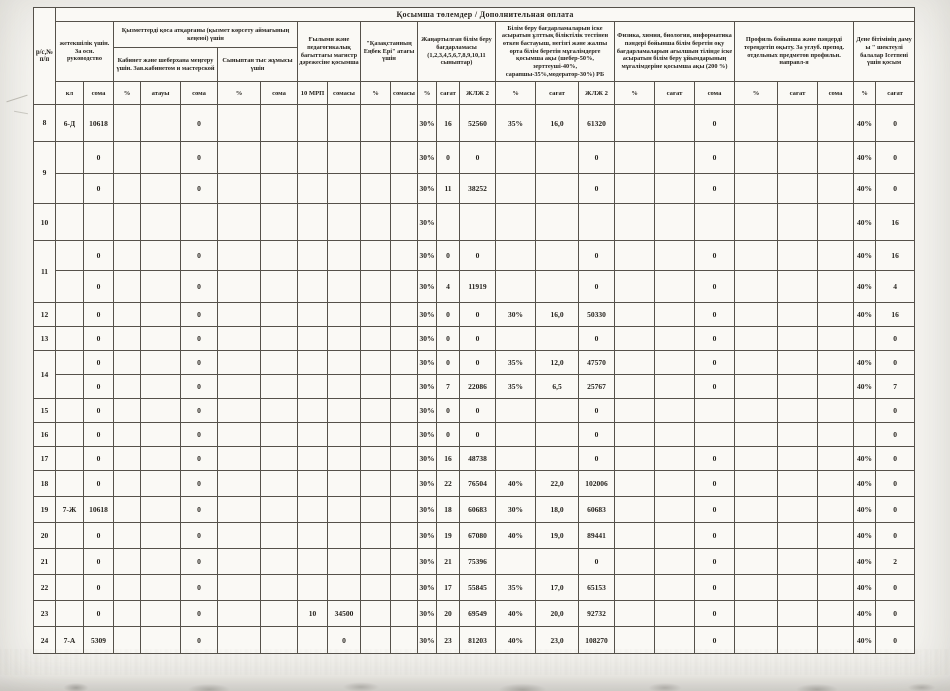  What do you see at coordinates (895, 93) in the screenshot?
I see `subcolumn-header: сағат` at bounding box center [895, 93].